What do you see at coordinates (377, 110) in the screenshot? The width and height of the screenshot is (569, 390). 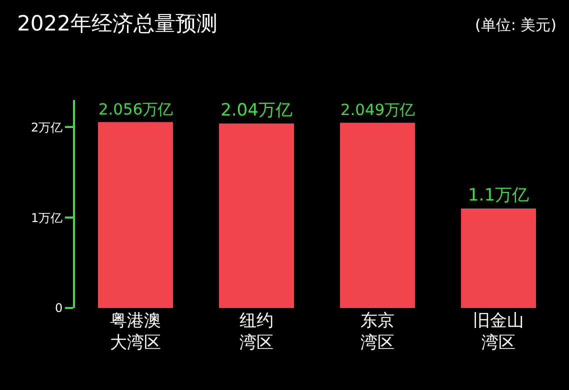 I see `data-label: 2.049万亿` at bounding box center [377, 110].